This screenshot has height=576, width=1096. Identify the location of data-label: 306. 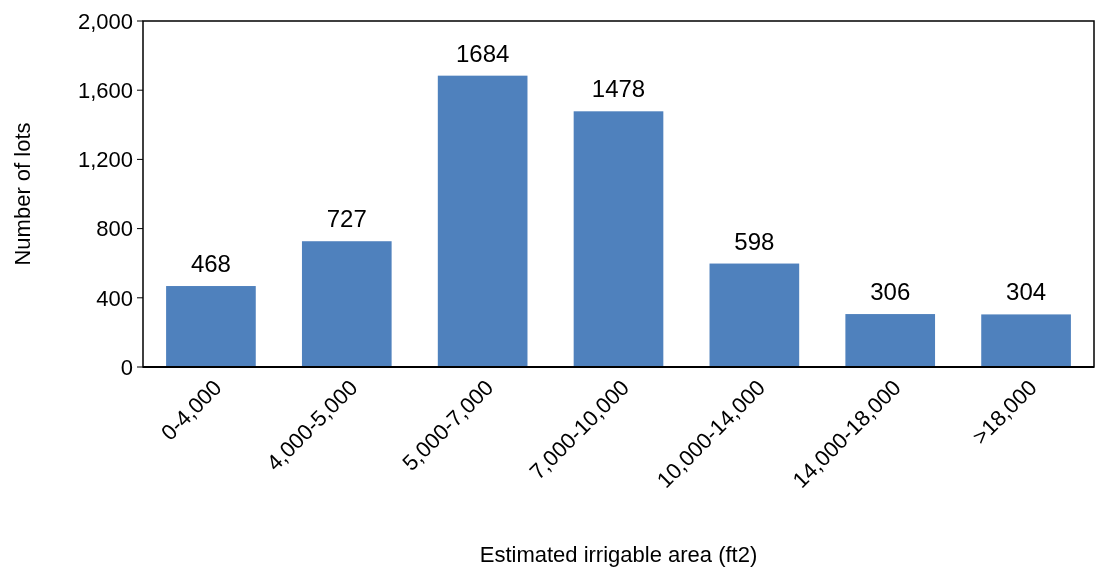
(890, 292).